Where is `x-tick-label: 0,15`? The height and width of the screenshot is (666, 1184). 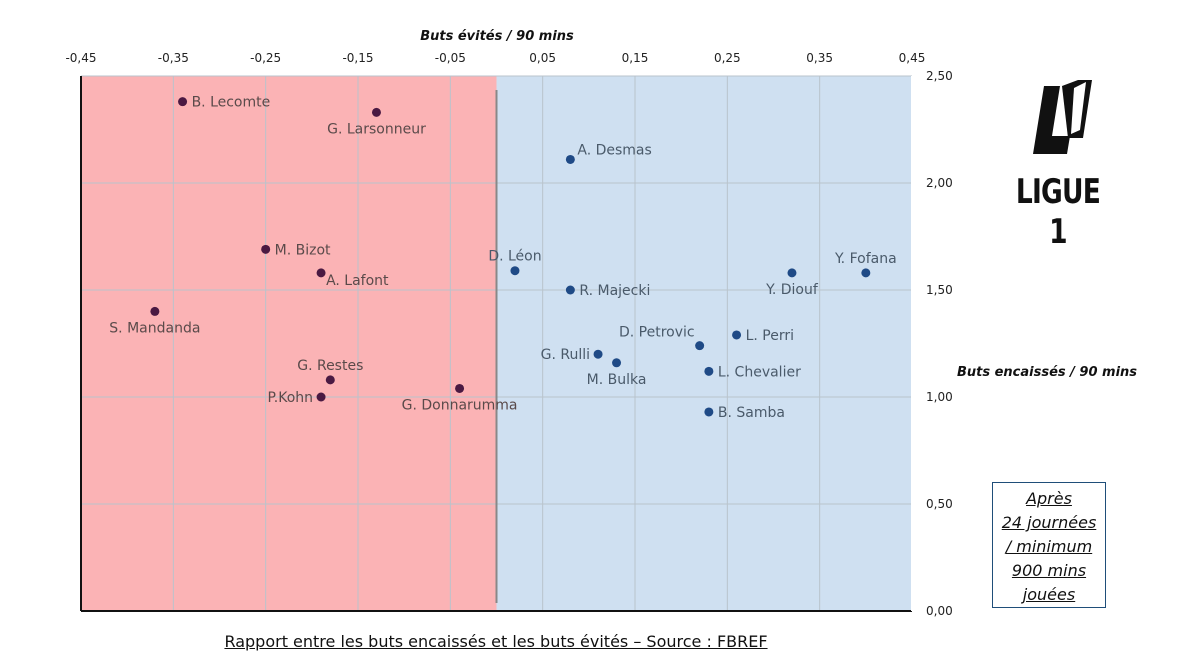 x-tick-label: 0,15 is located at coordinates (635, 58).